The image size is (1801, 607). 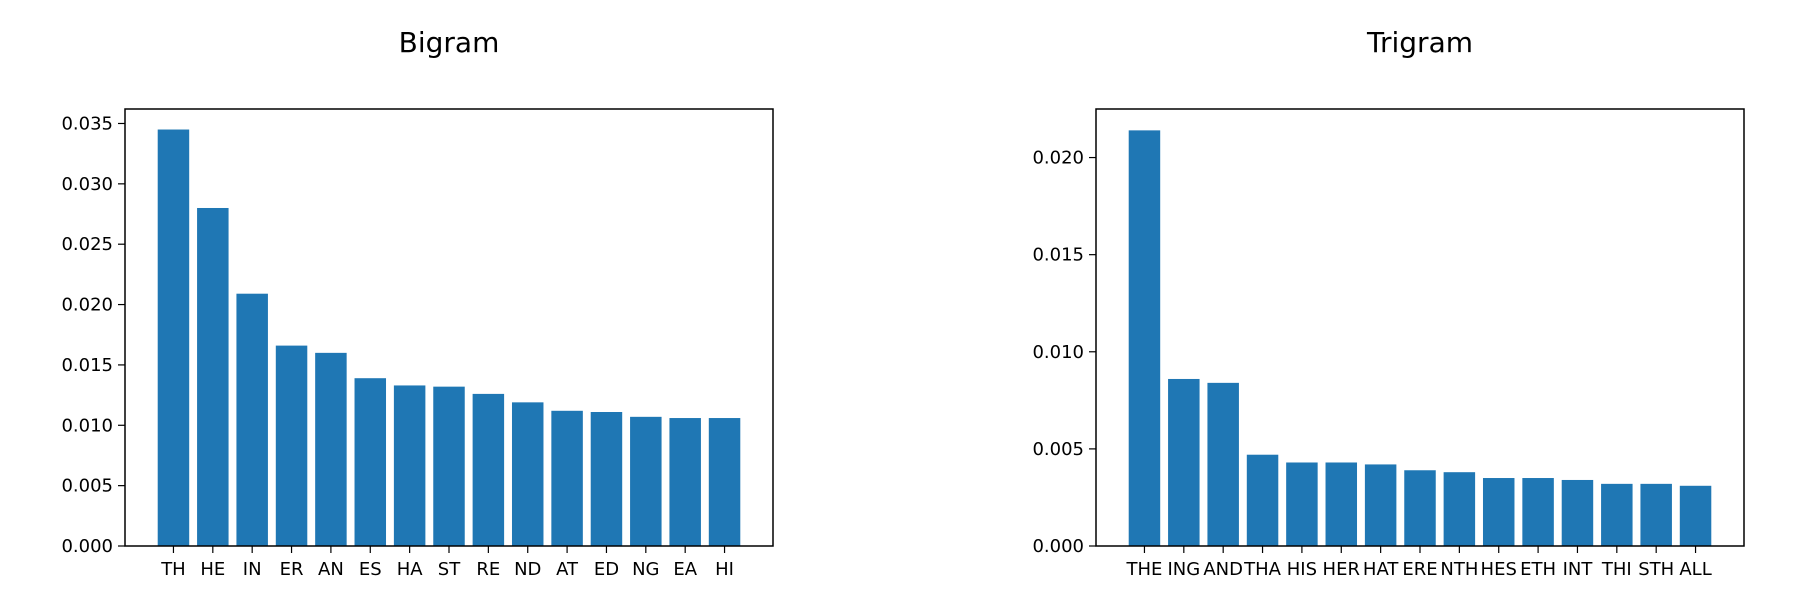 What do you see at coordinates (1656, 569) in the screenshot?
I see `x-tick-label: STH` at bounding box center [1656, 569].